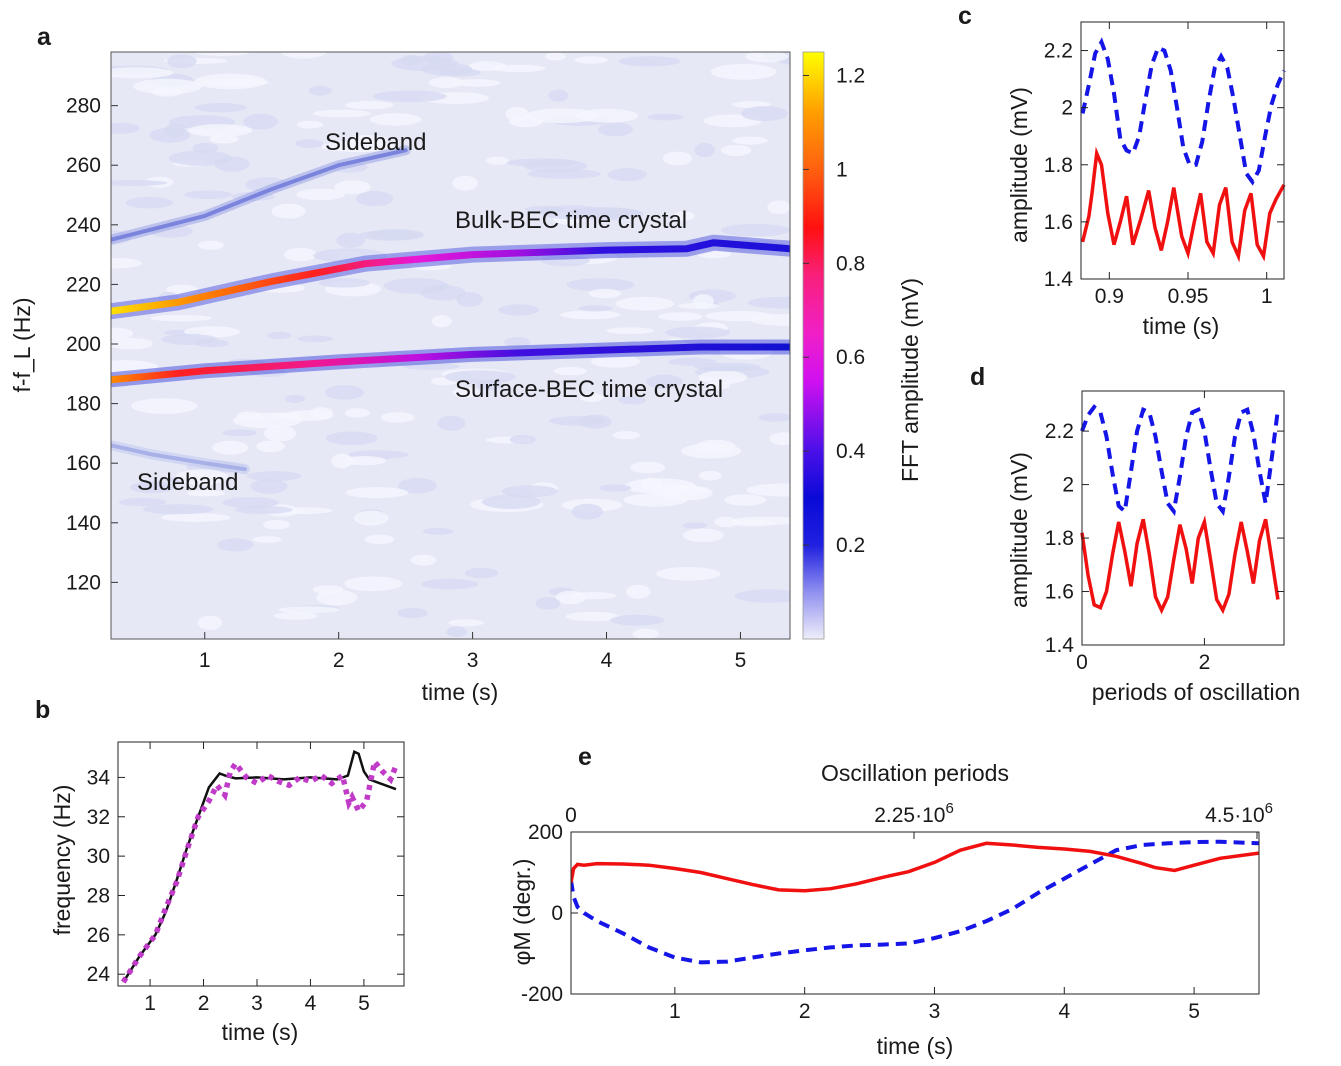 Image resolution: width=1341 pixels, height=1066 pixels. I want to click on panel-letter-e: e, so click(585, 757).